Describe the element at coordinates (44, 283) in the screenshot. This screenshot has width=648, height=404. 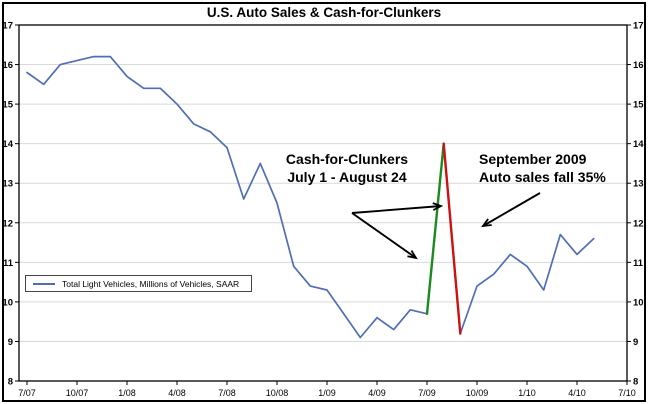
I see `legend-line-sample-icon` at that location.